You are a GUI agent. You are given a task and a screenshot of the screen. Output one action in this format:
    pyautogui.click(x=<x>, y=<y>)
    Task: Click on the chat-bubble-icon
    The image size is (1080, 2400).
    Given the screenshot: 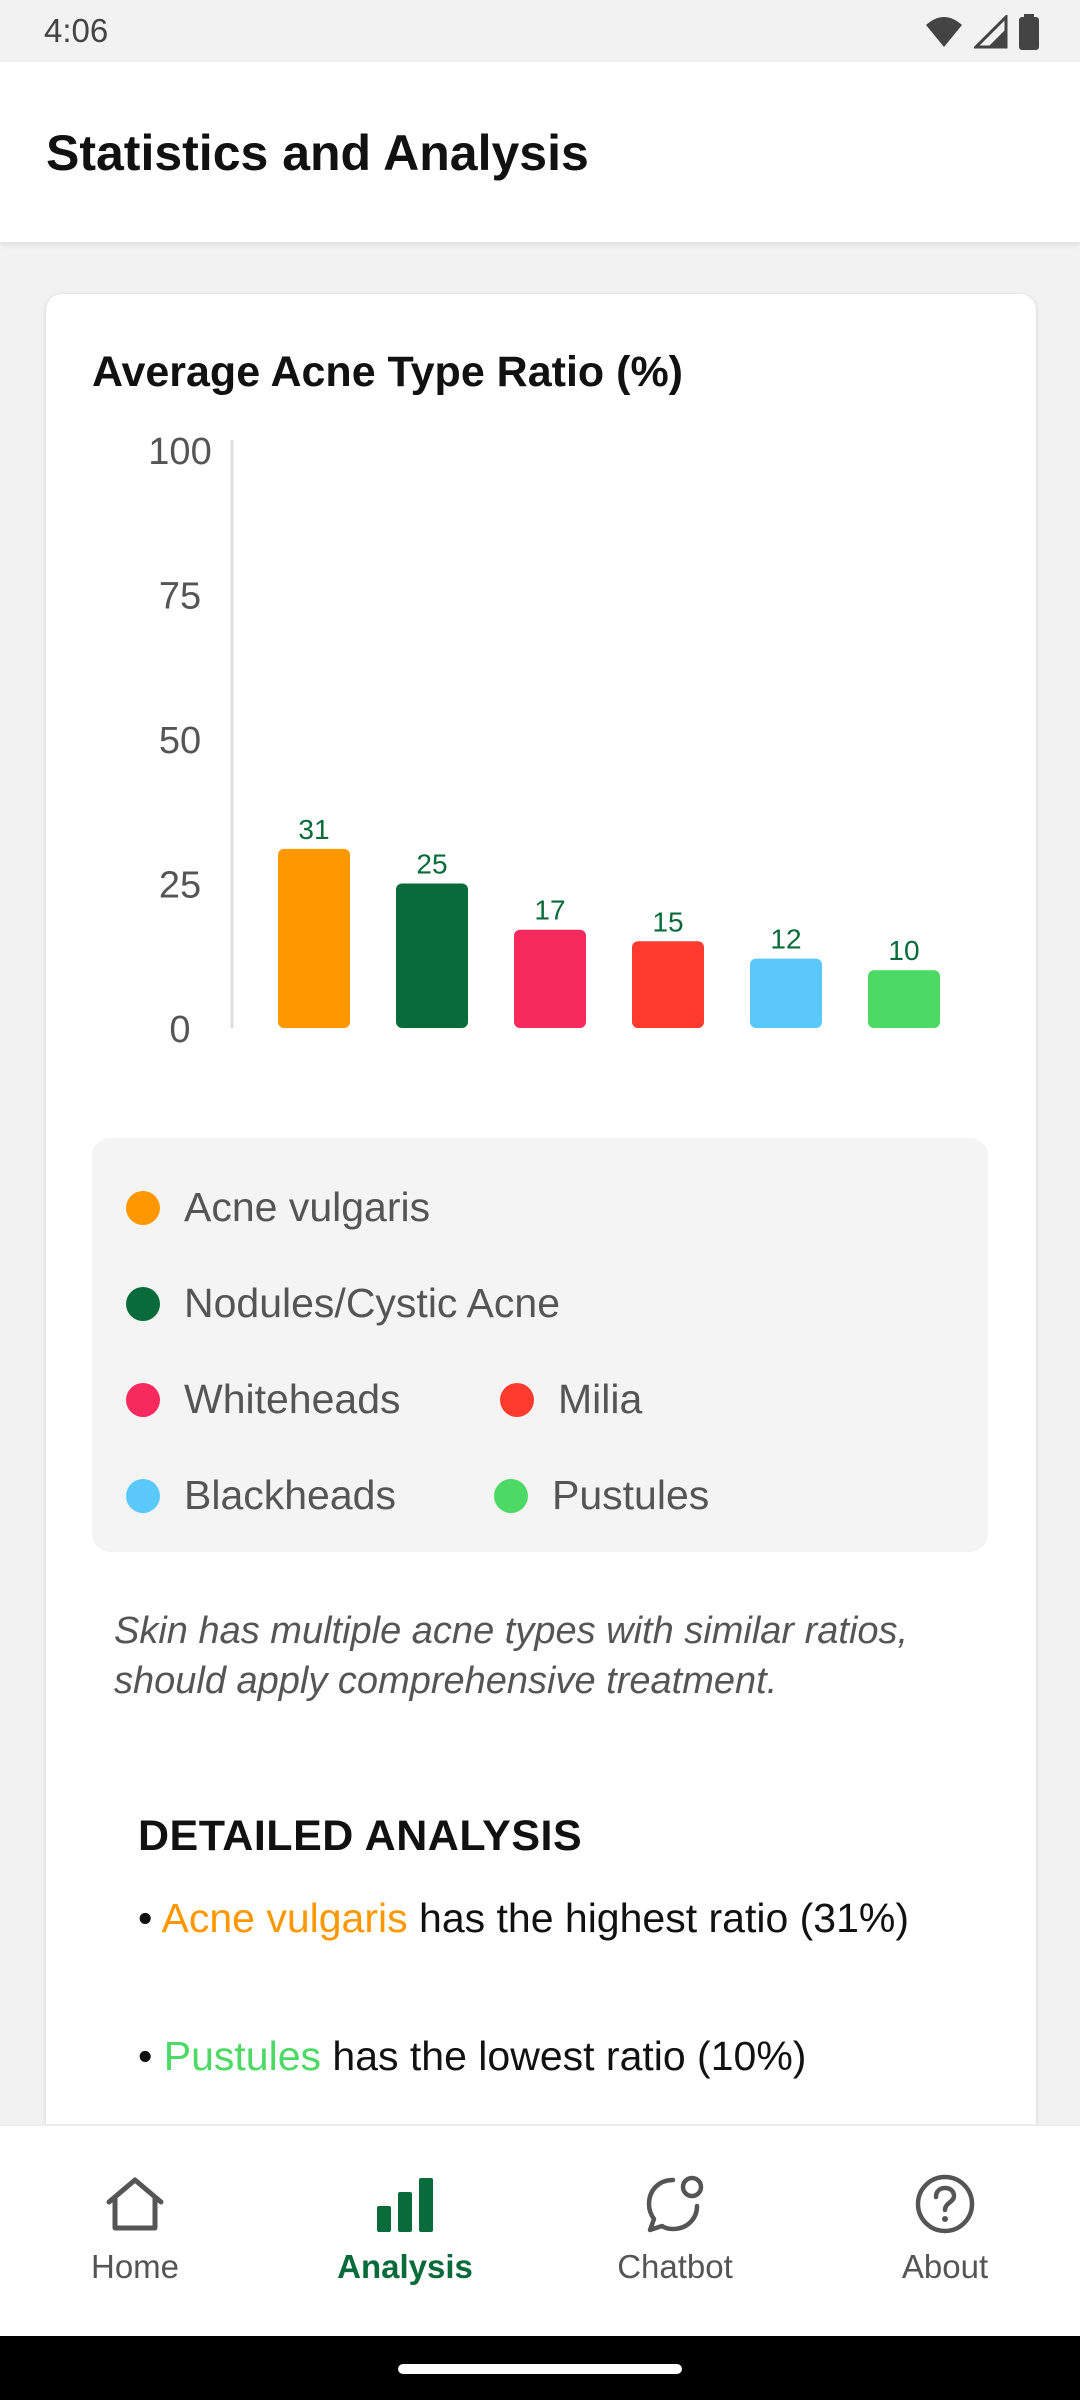 What is the action you would take?
    pyautogui.click(x=675, y=2204)
    